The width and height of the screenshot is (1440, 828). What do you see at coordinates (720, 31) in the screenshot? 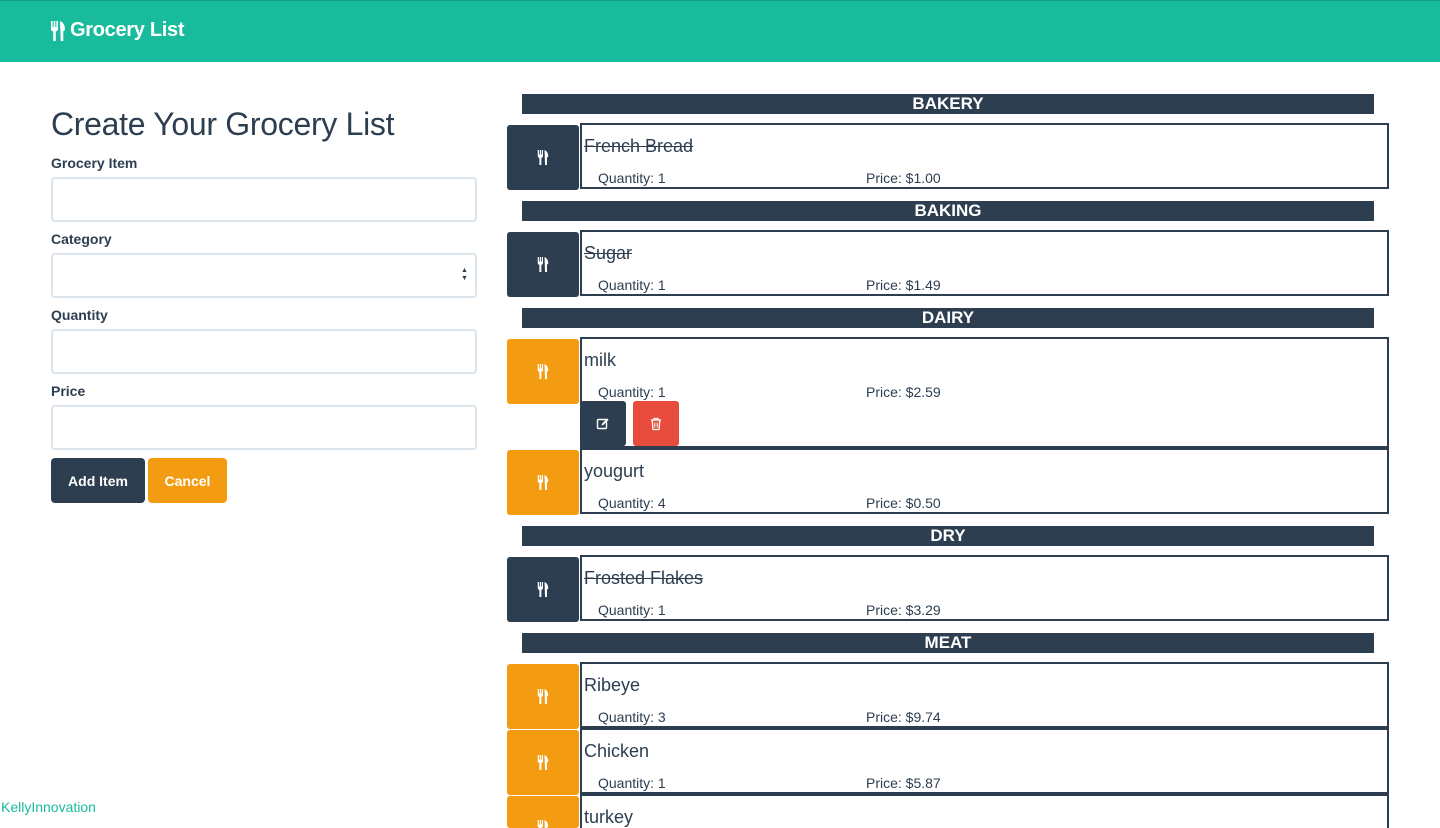
I see `navbar: Grocery List` at bounding box center [720, 31].